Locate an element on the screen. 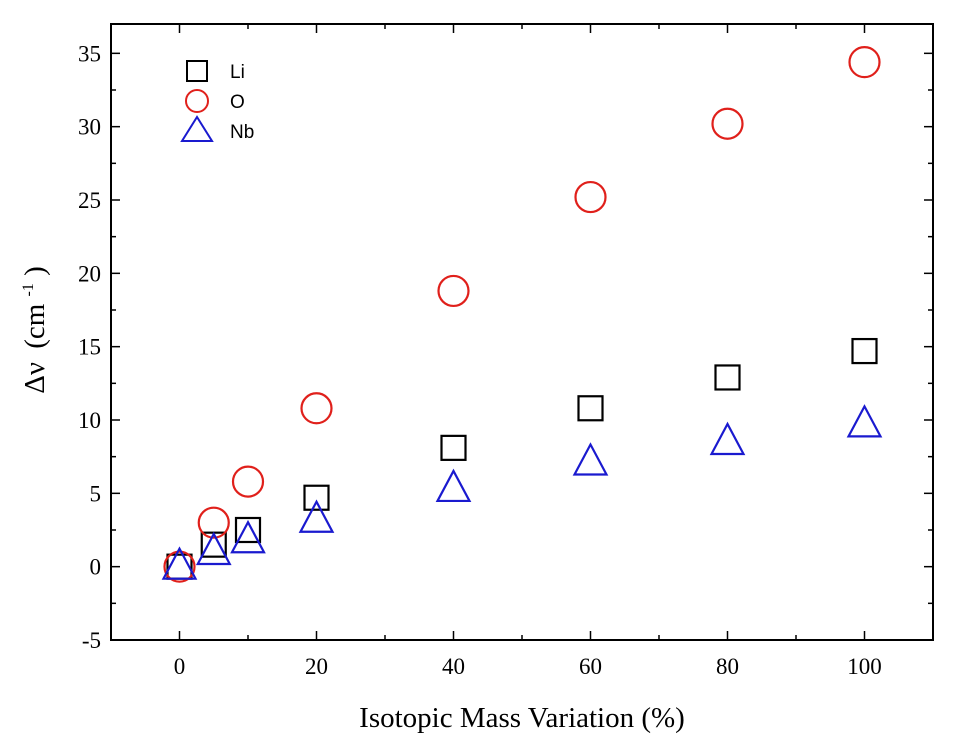 This screenshot has height=740, width=954. y-tick-label: 30 is located at coordinates (89, 127).